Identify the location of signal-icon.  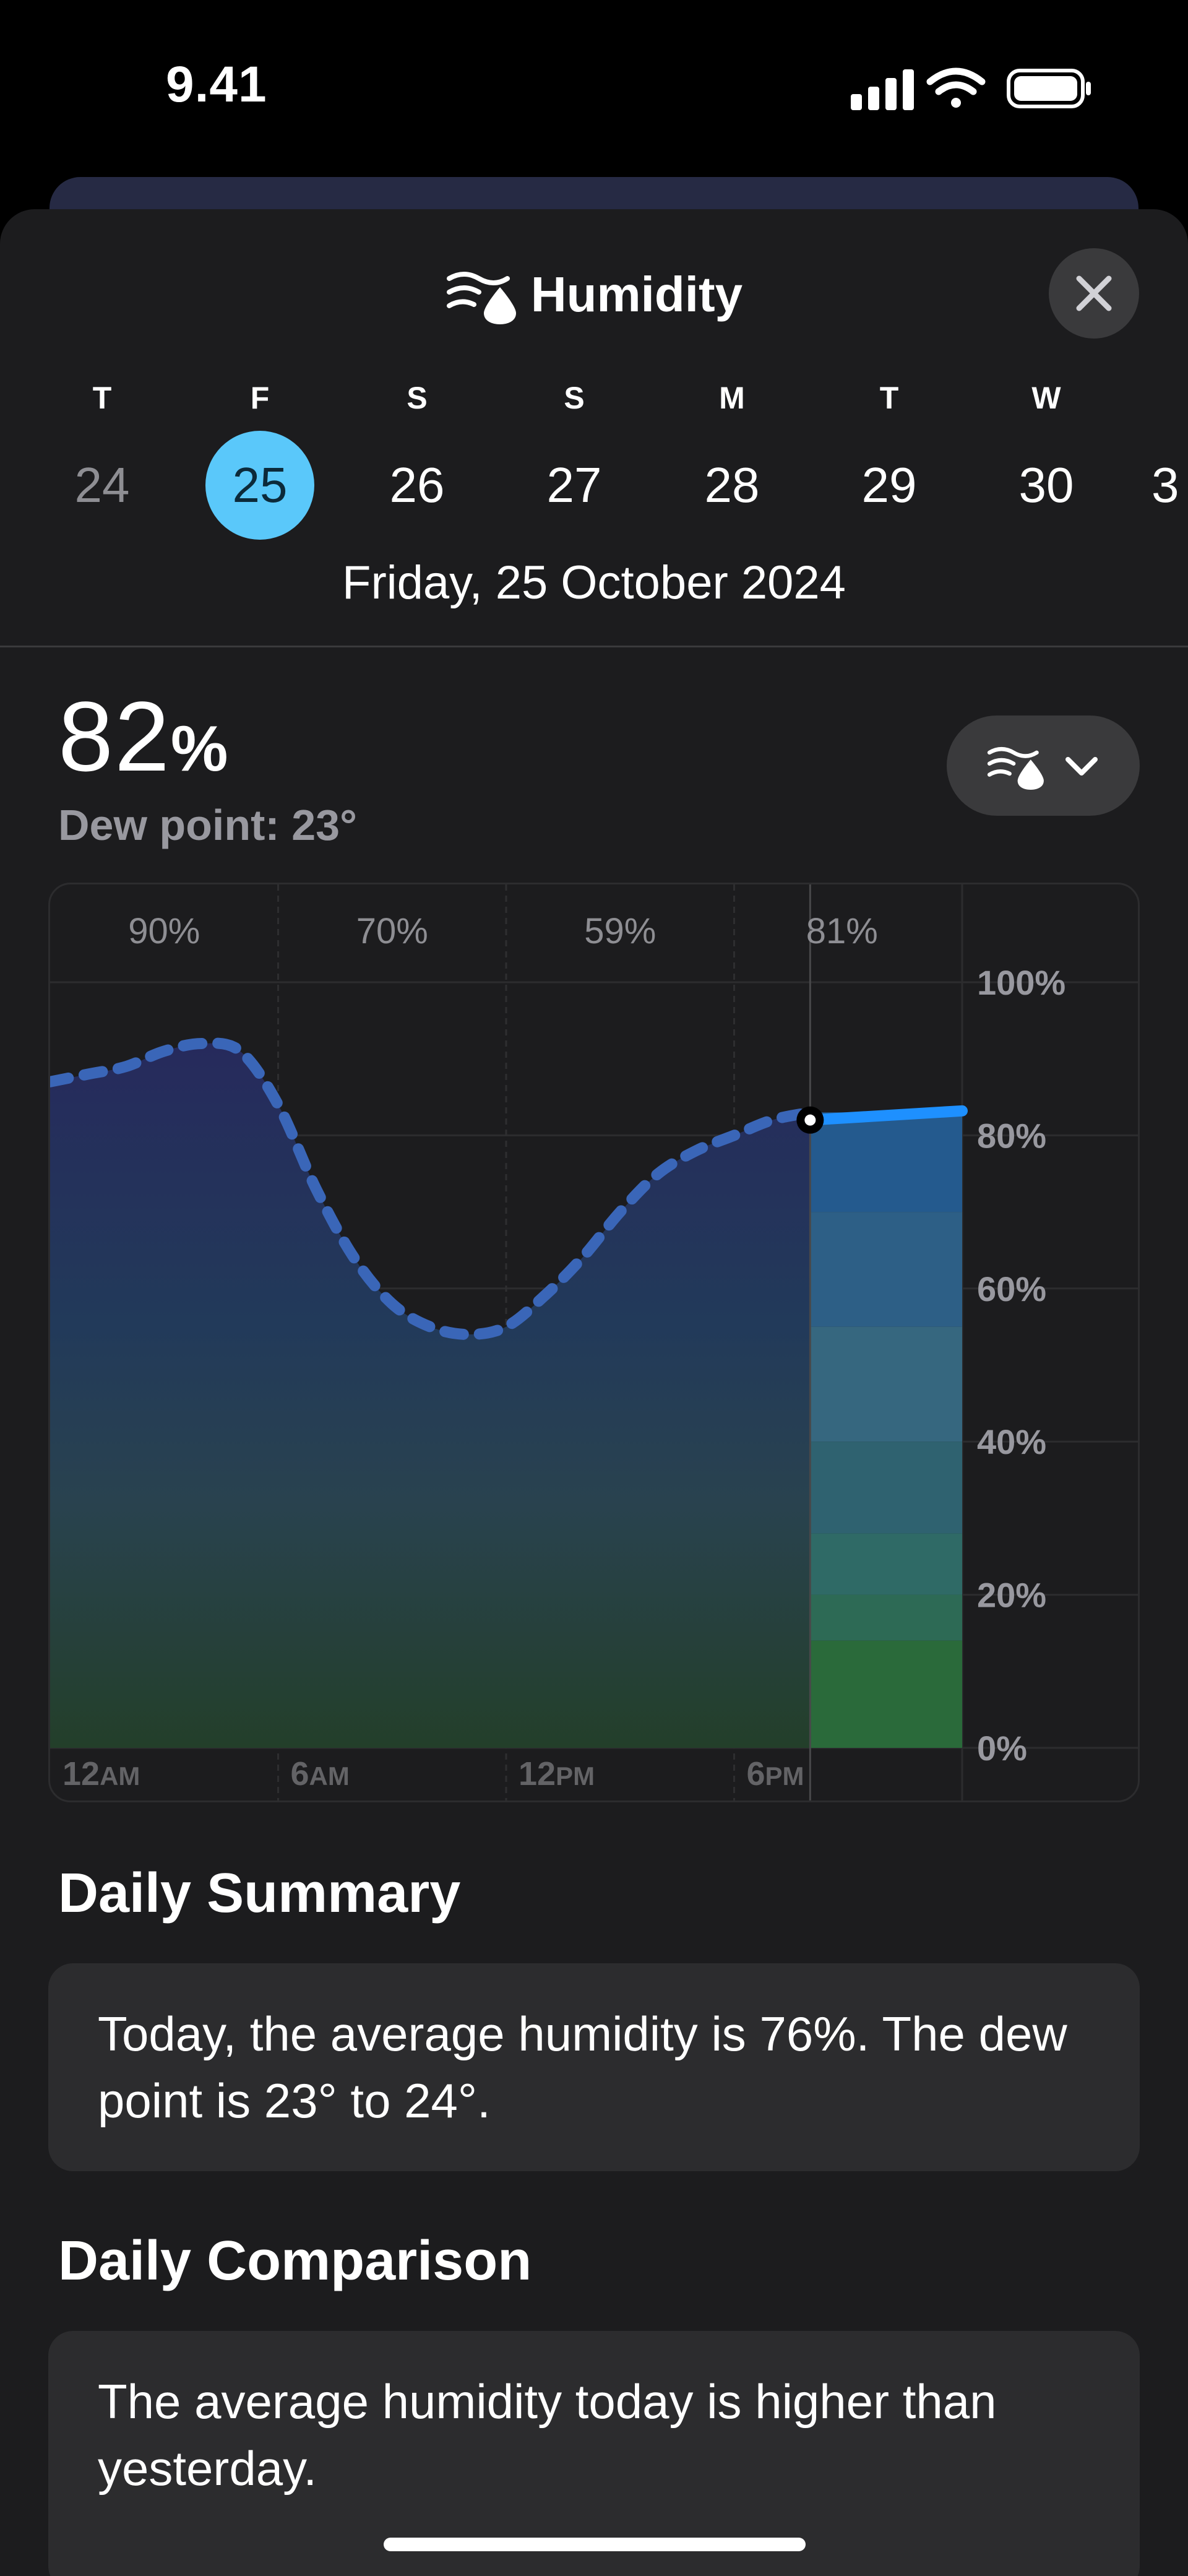
(883, 89).